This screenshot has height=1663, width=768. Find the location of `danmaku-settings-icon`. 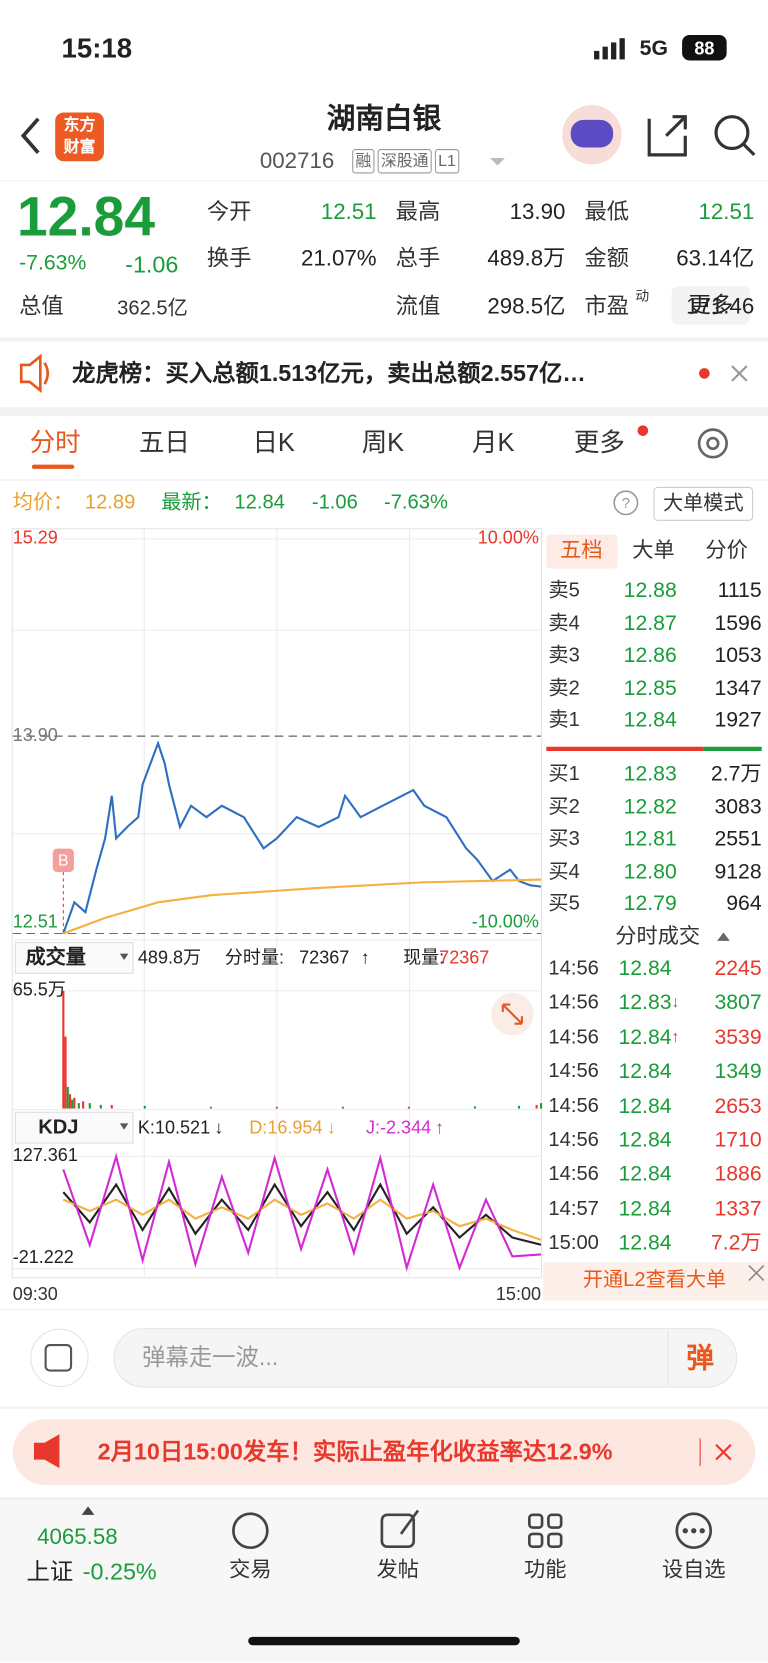

danmaku-settings-icon is located at coordinates (59, 1357).